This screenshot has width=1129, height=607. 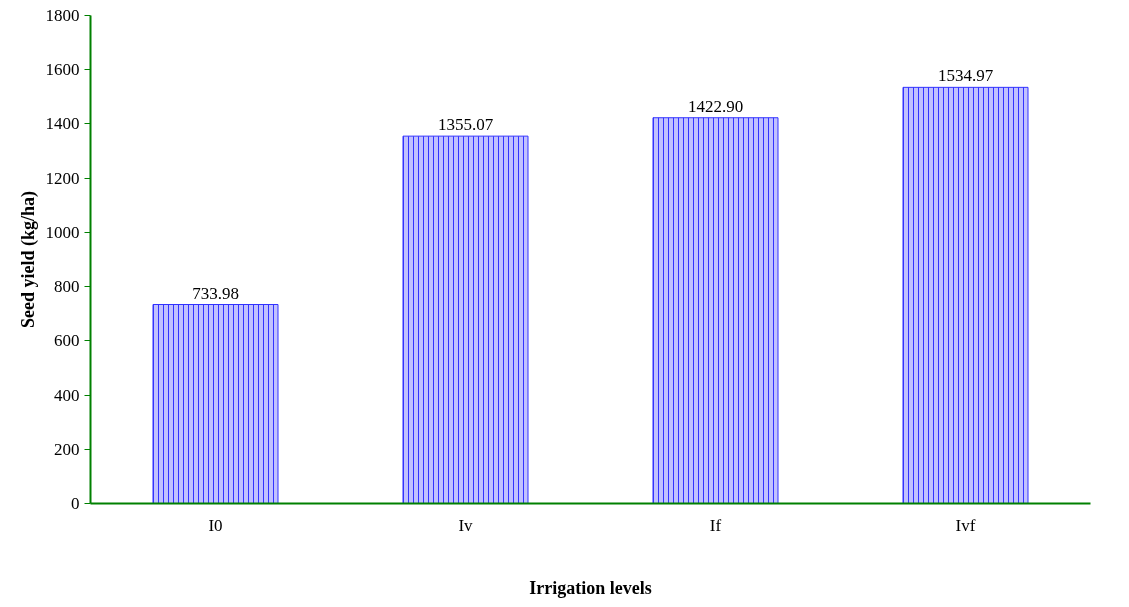 What do you see at coordinates (465, 125) in the screenshot?
I see `data-label: 1355.07` at bounding box center [465, 125].